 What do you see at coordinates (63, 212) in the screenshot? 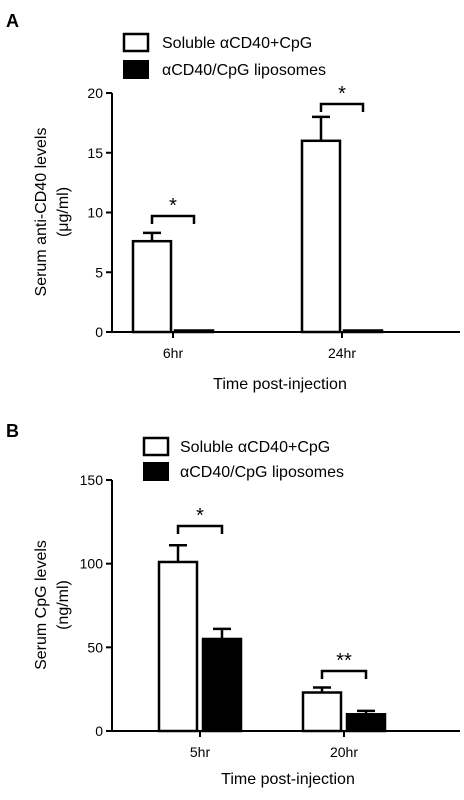
I see `y-axis-title-line-2: (μg/ml)` at bounding box center [63, 212].